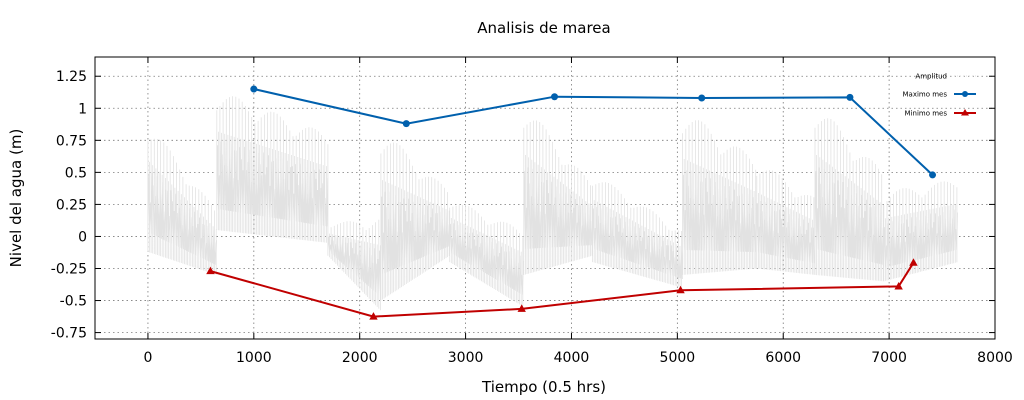  Describe the element at coordinates (360, 358) in the screenshot. I see `x-tick-label: 2000` at that location.